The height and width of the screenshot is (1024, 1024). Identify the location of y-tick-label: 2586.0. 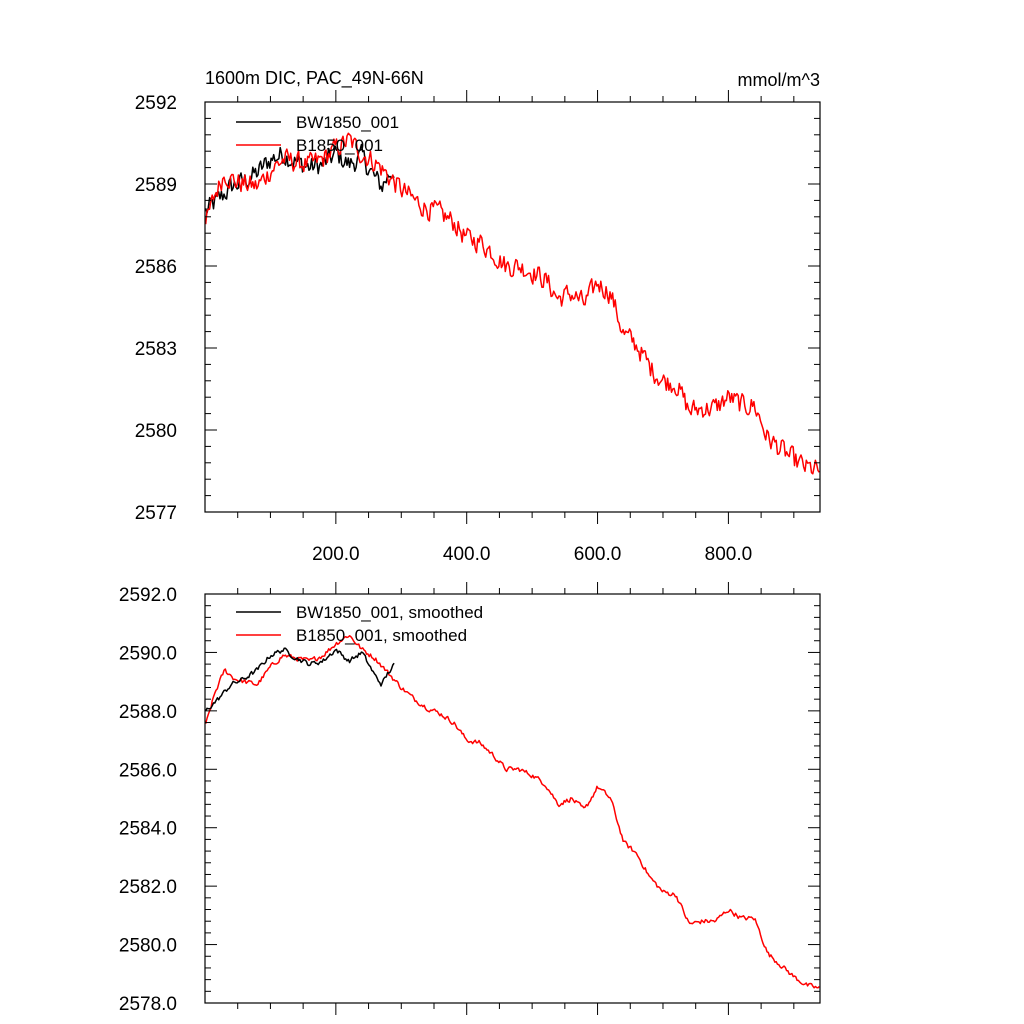
(148, 770).